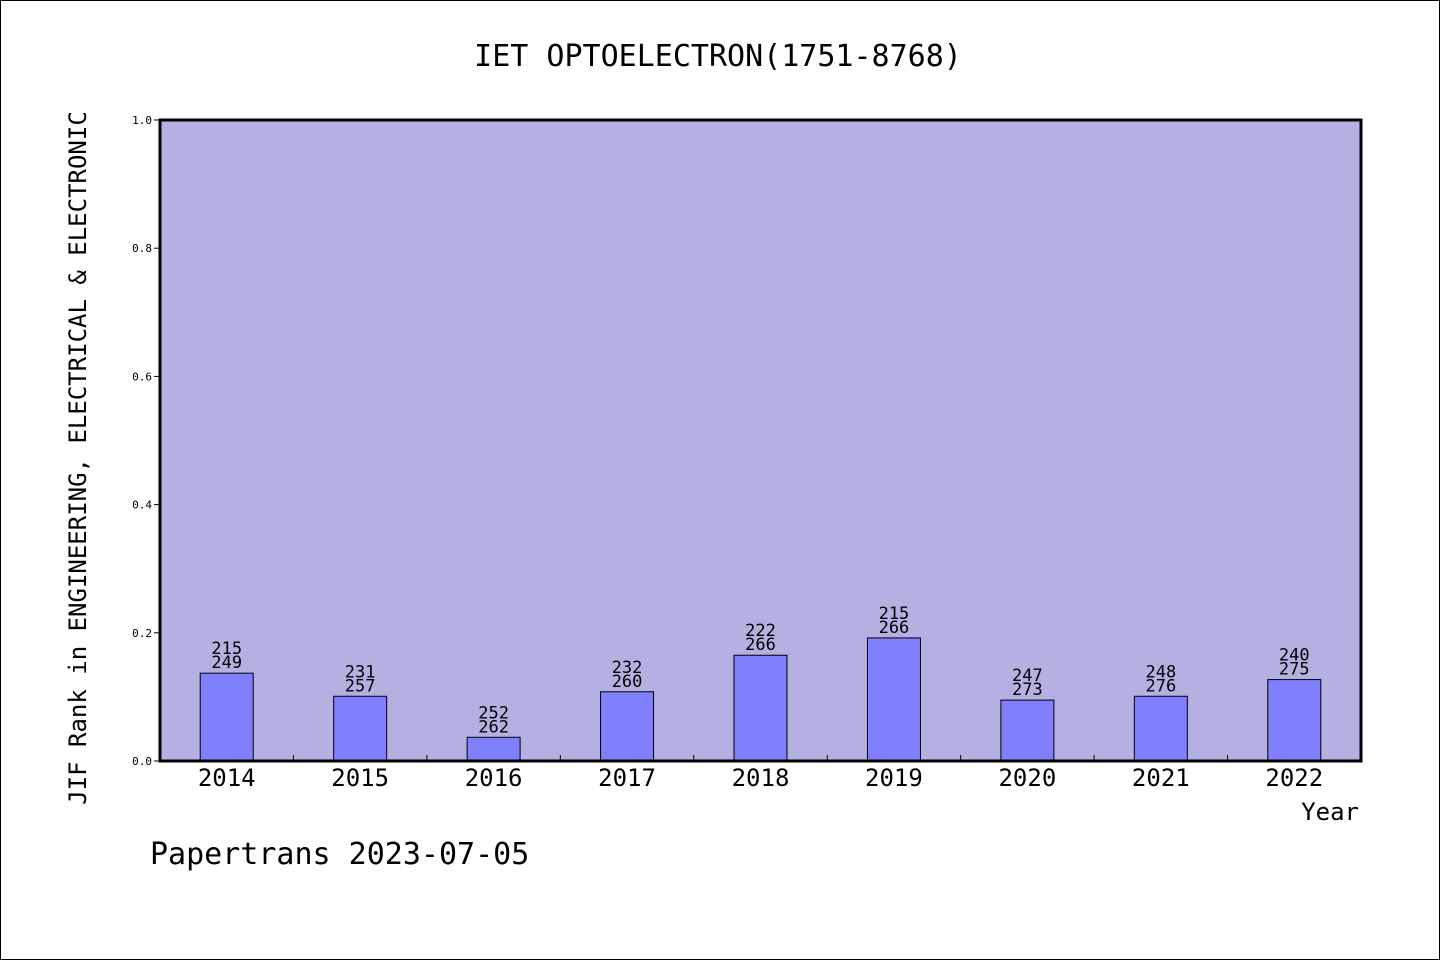 The image size is (1440, 960). What do you see at coordinates (1294, 778) in the screenshot?
I see `x-tick-label: 2022` at bounding box center [1294, 778].